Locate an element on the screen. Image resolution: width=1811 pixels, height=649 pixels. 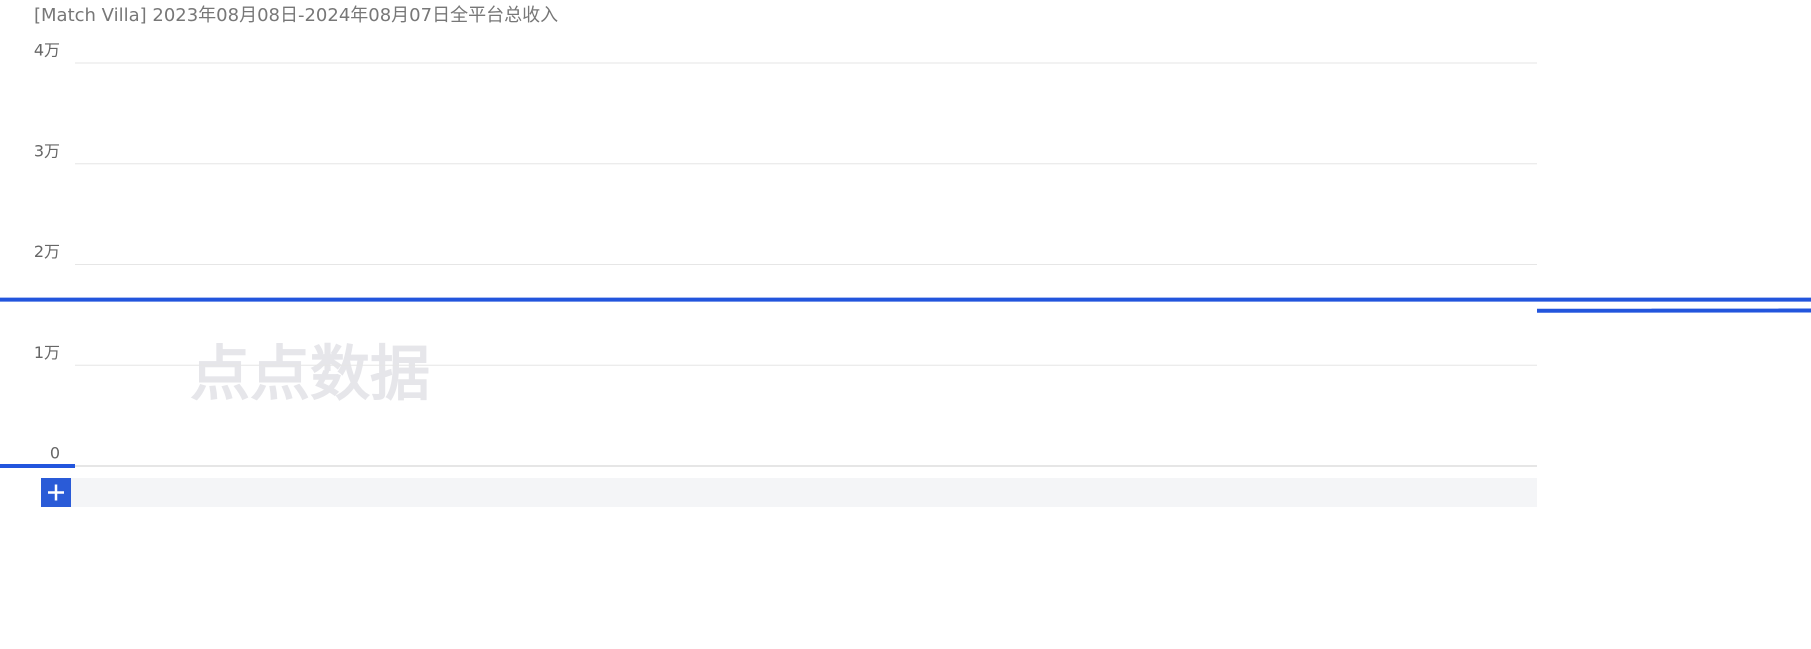
scroll-bar is located at coordinates (789, 492).